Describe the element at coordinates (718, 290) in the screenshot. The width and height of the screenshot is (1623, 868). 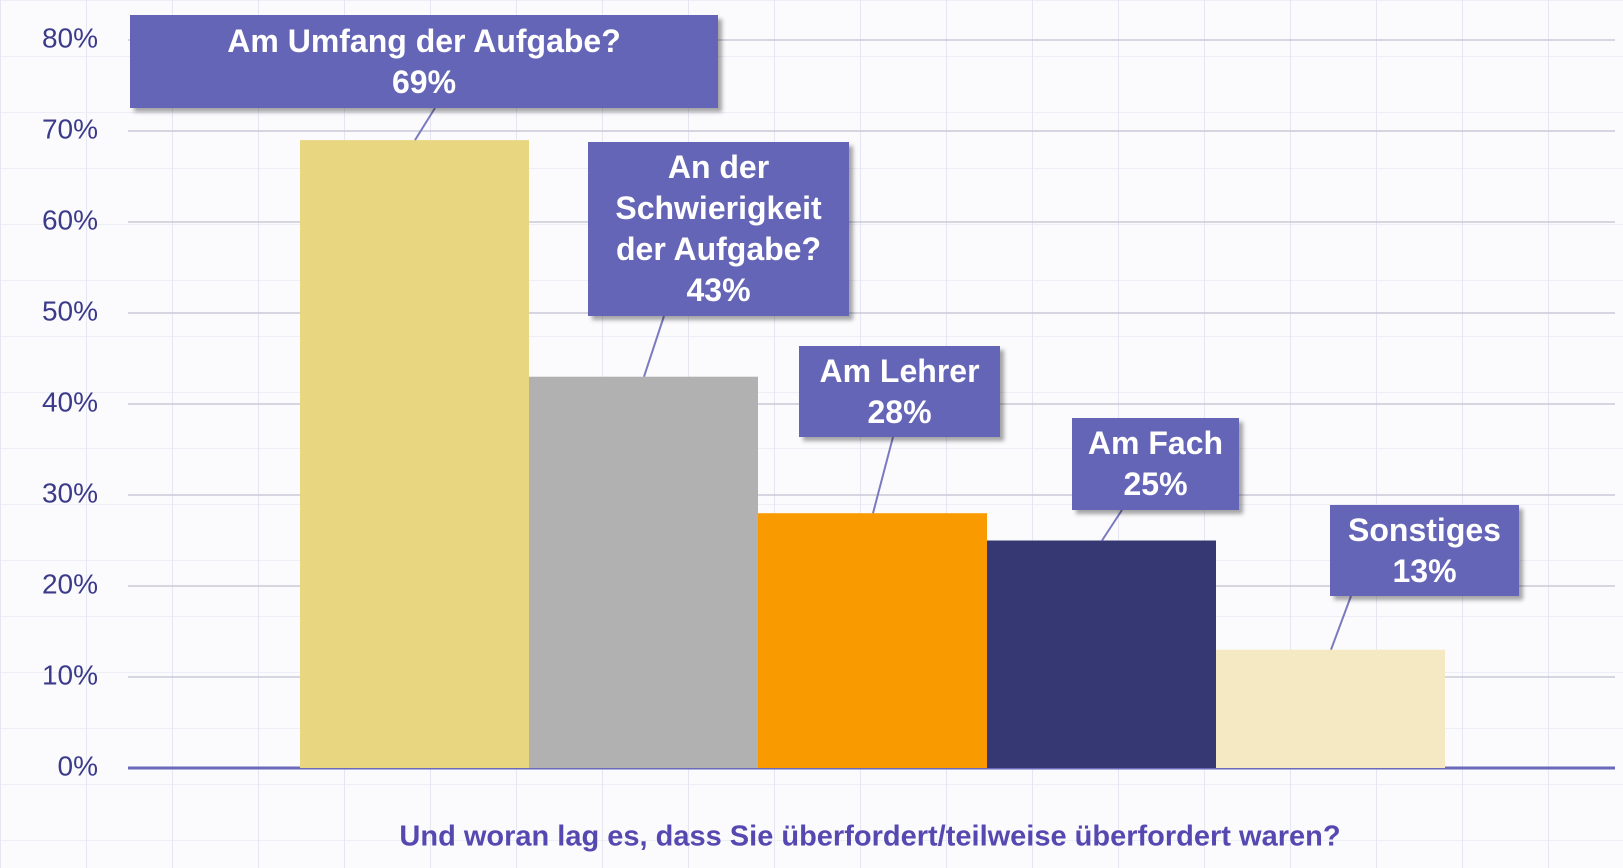
I see `value-label: 43%` at that location.